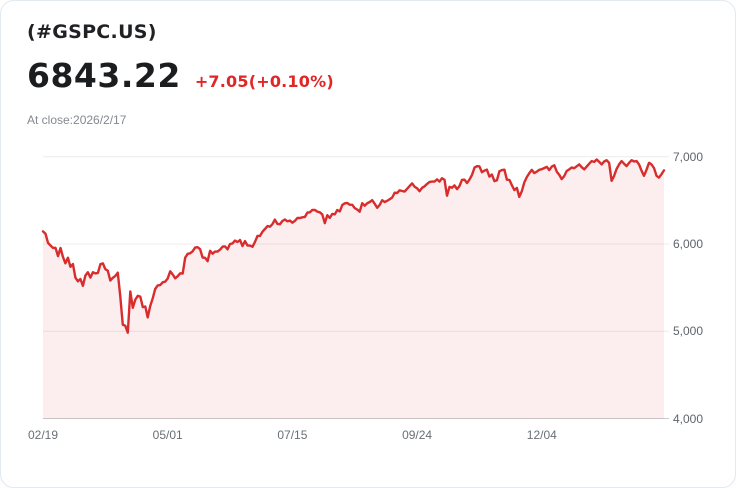 This screenshot has width=736, height=488. I want to click on as-of-timestamp: At close:2026/2/17, so click(77, 120).